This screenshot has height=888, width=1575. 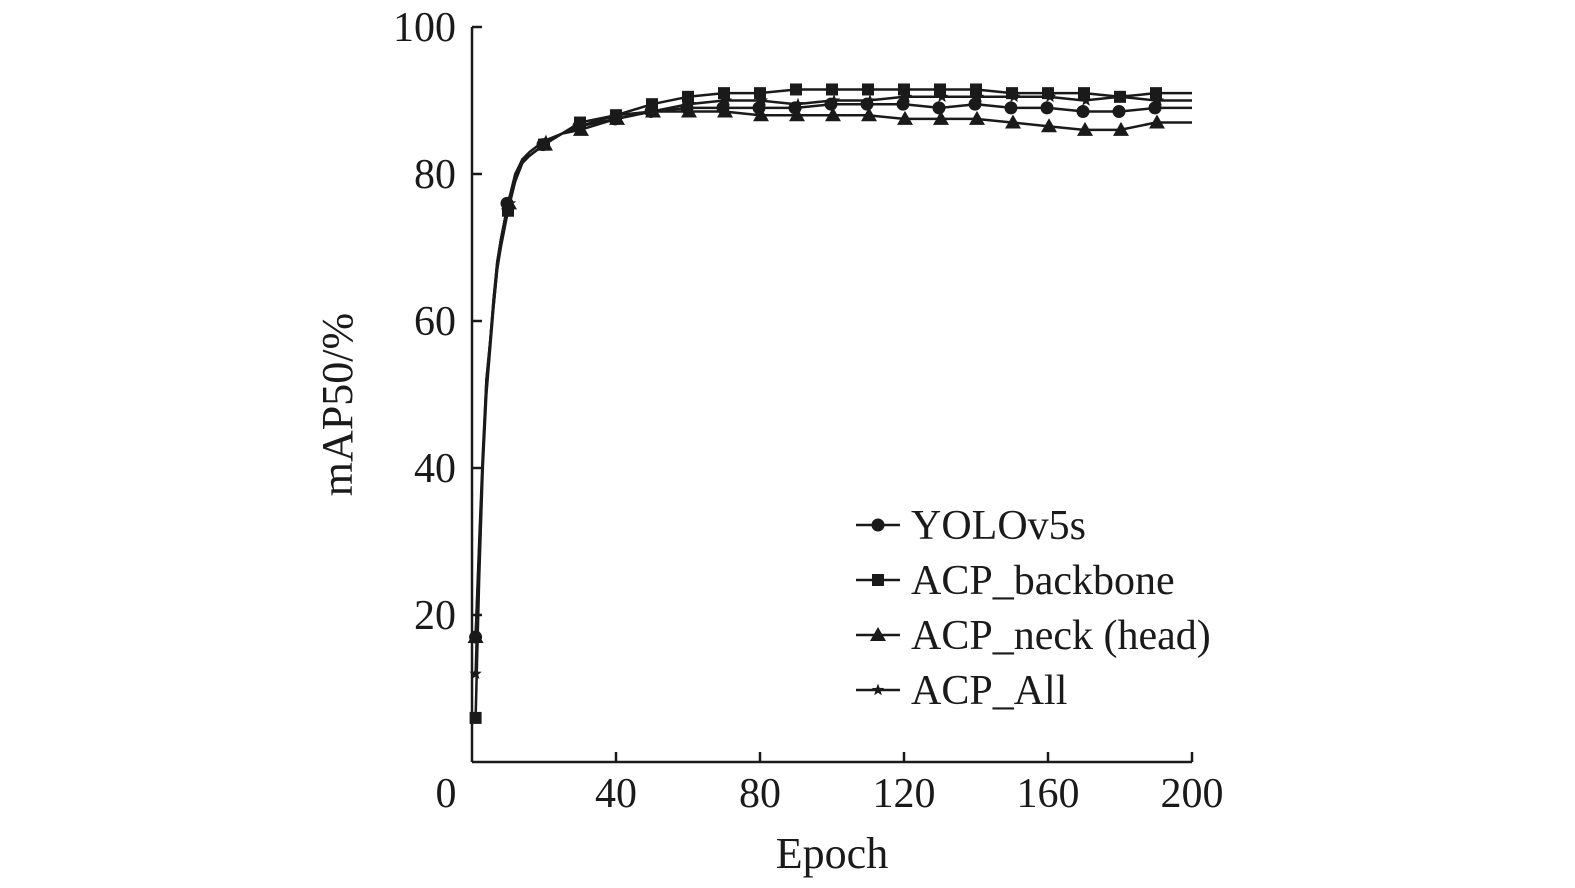 I want to click on y-tick-label: 100, so click(x=424, y=28).